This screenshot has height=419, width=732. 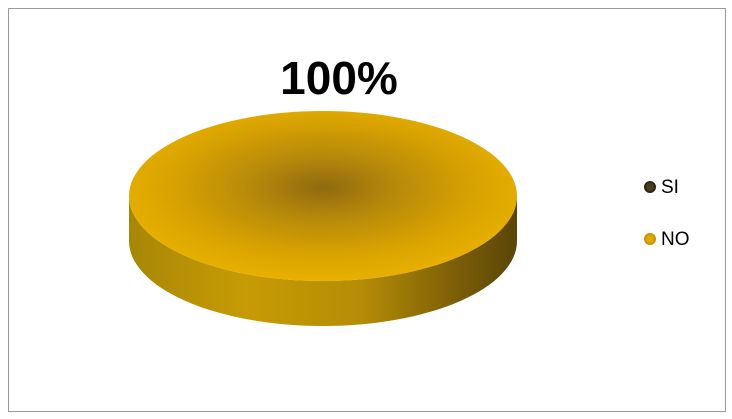 I want to click on legend-label-si: SI, so click(x=670, y=187).